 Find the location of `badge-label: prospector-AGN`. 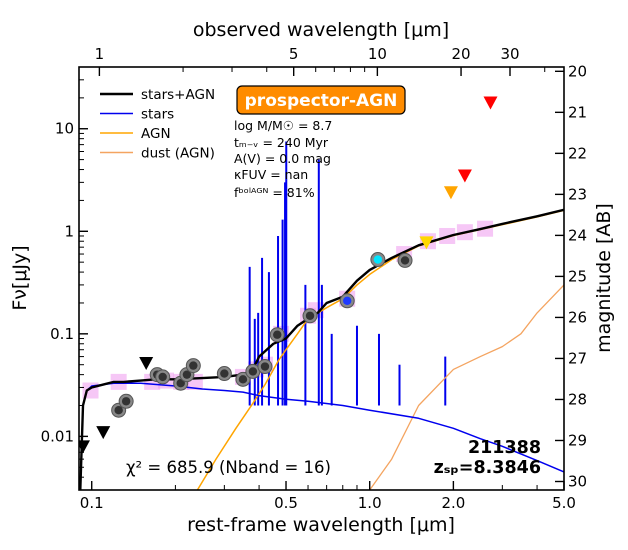

badge-label: prospector-AGN is located at coordinates (321, 101).